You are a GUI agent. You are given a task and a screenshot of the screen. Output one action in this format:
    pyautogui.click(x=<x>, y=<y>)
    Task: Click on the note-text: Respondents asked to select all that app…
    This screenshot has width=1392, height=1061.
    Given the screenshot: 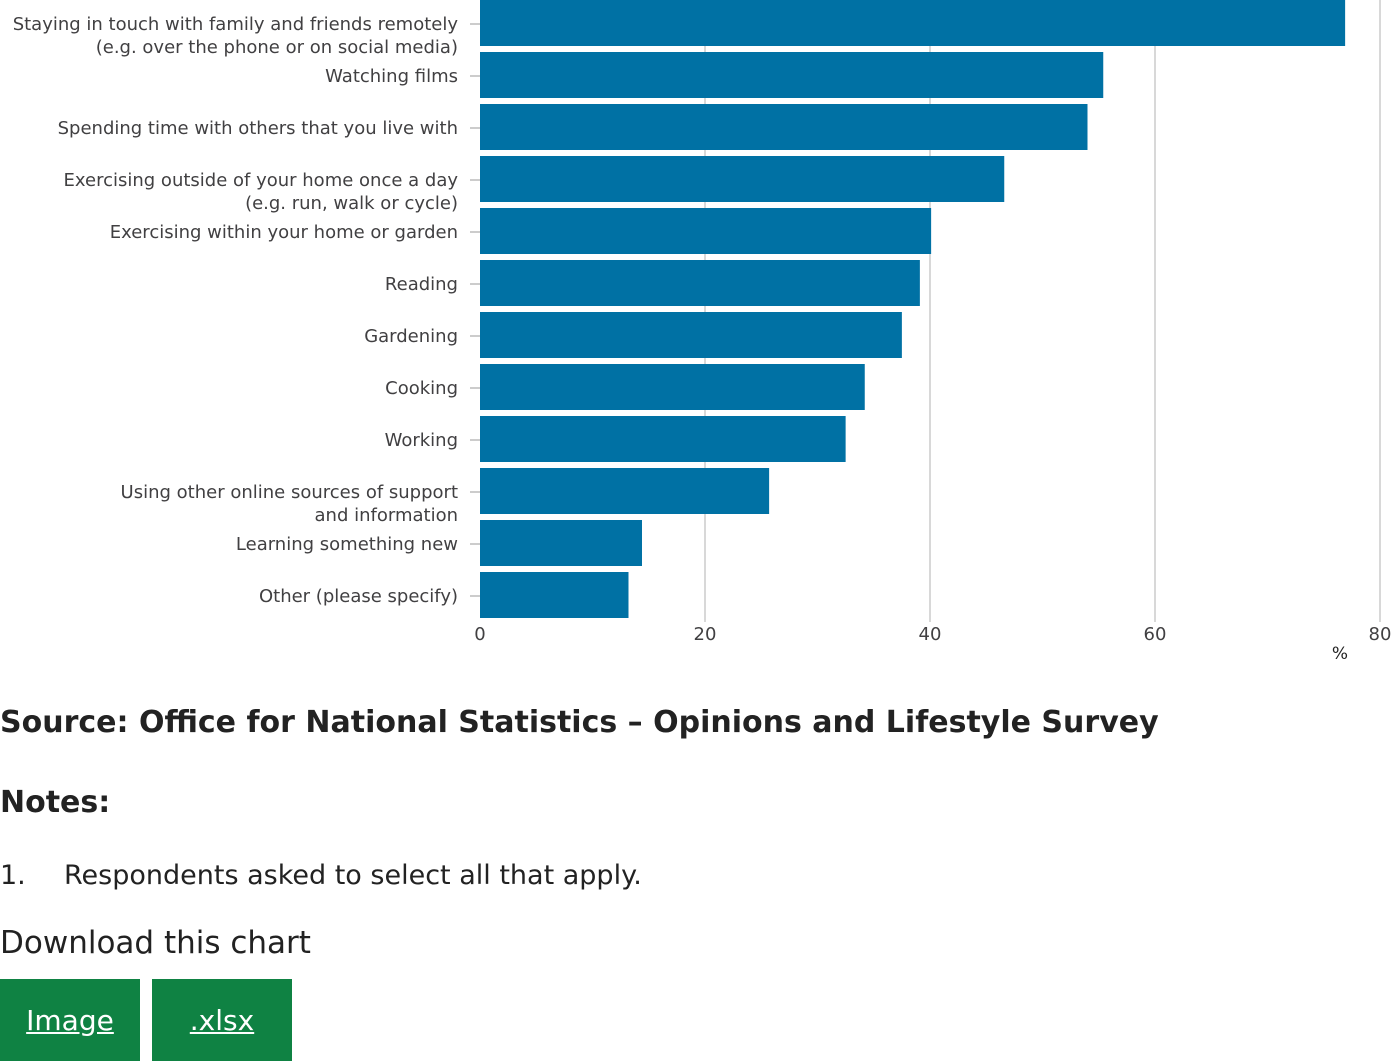 What is the action you would take?
    pyautogui.click(x=353, y=875)
    